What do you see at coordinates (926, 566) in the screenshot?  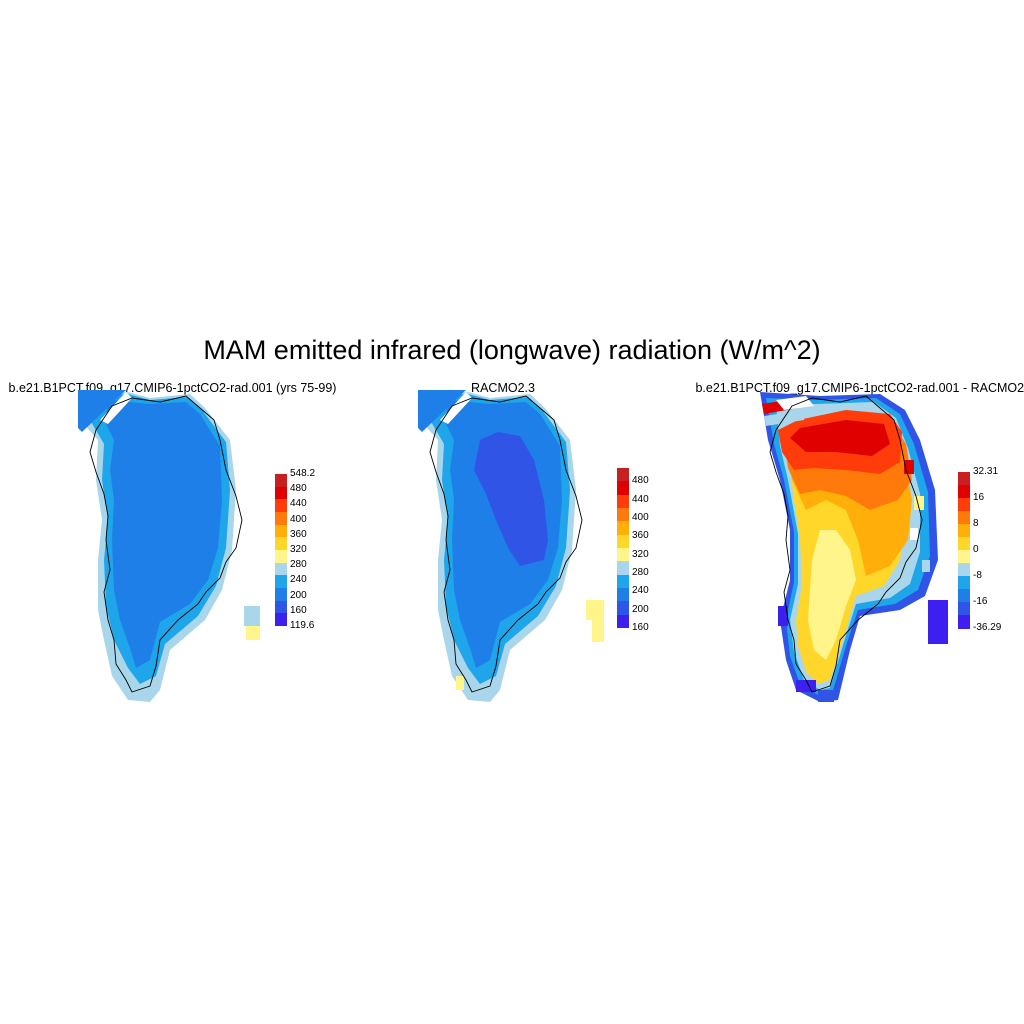 I see `panel-3-east-speck-d` at bounding box center [926, 566].